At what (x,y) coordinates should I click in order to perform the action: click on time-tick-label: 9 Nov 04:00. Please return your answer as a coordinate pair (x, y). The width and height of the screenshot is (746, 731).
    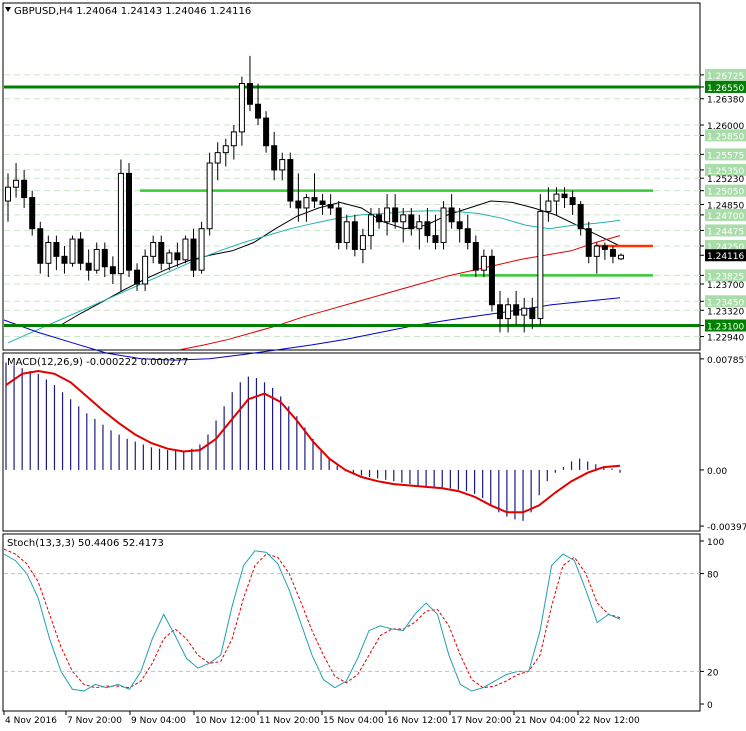
    Looking at the image, I should click on (158, 721).